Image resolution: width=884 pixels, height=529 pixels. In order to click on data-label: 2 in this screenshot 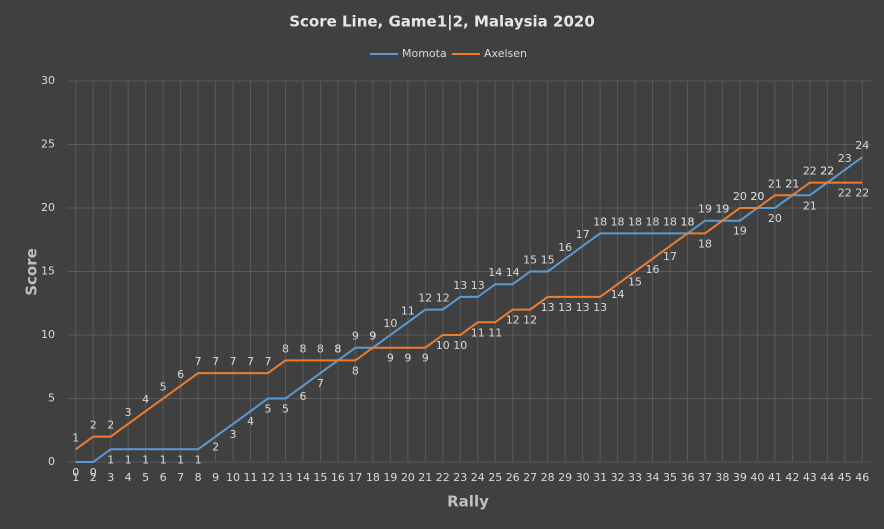, I will do `click(93, 425)`.